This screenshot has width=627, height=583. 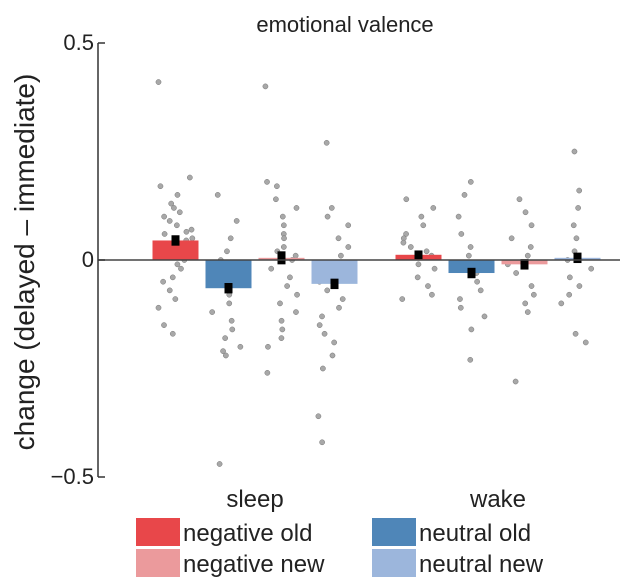 I want to click on bar-sleep-negative-old, so click(x=175, y=250).